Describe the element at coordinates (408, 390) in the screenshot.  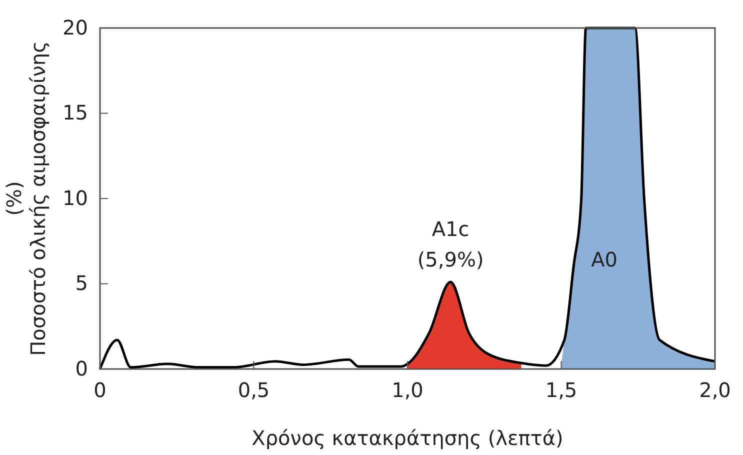
I see `x-tick-label: 1,0` at that location.